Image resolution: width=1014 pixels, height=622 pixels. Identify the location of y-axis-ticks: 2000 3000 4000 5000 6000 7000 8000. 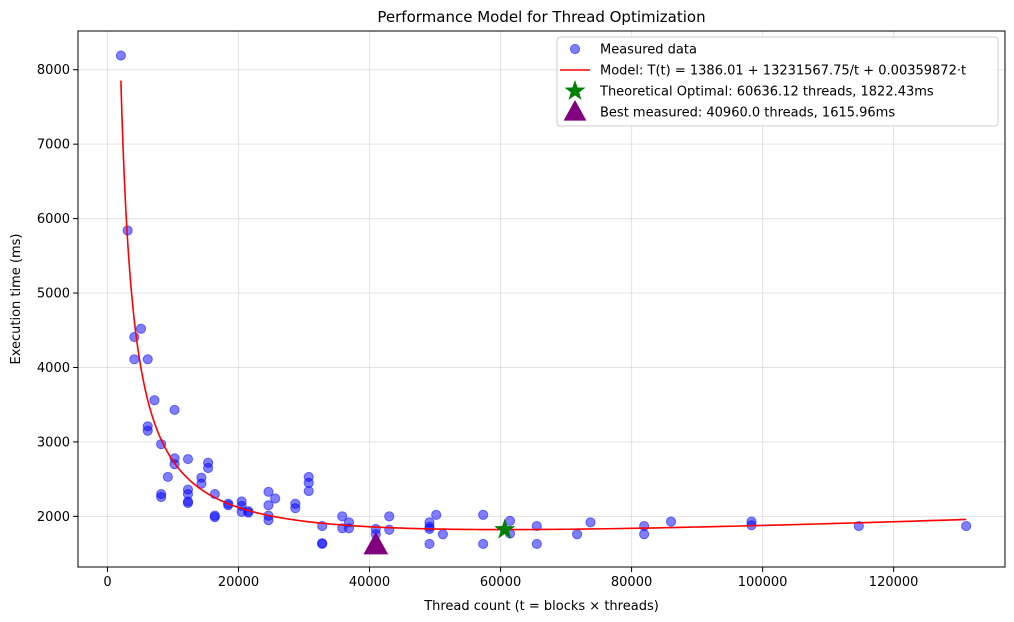
(57, 294).